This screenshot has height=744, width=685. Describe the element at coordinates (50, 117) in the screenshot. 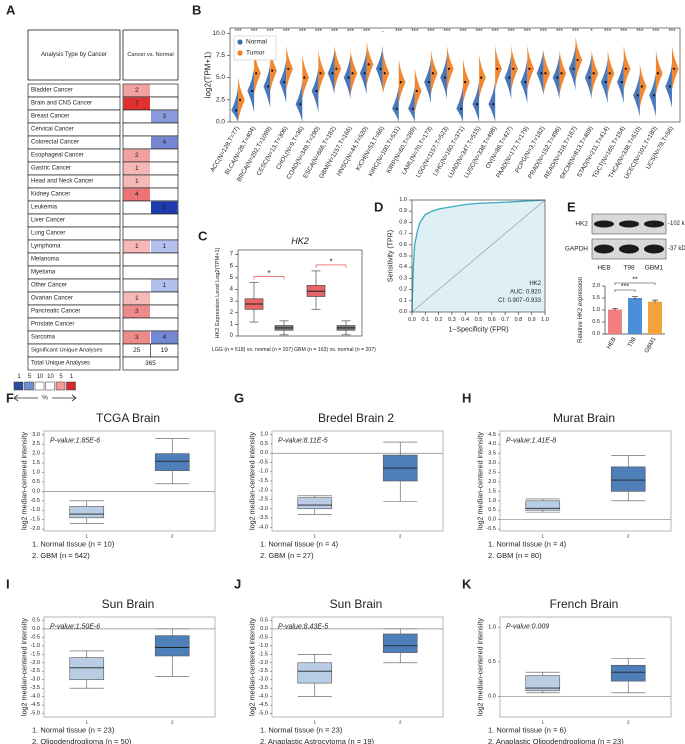

I see `row-name: Breast Cancer` at that location.